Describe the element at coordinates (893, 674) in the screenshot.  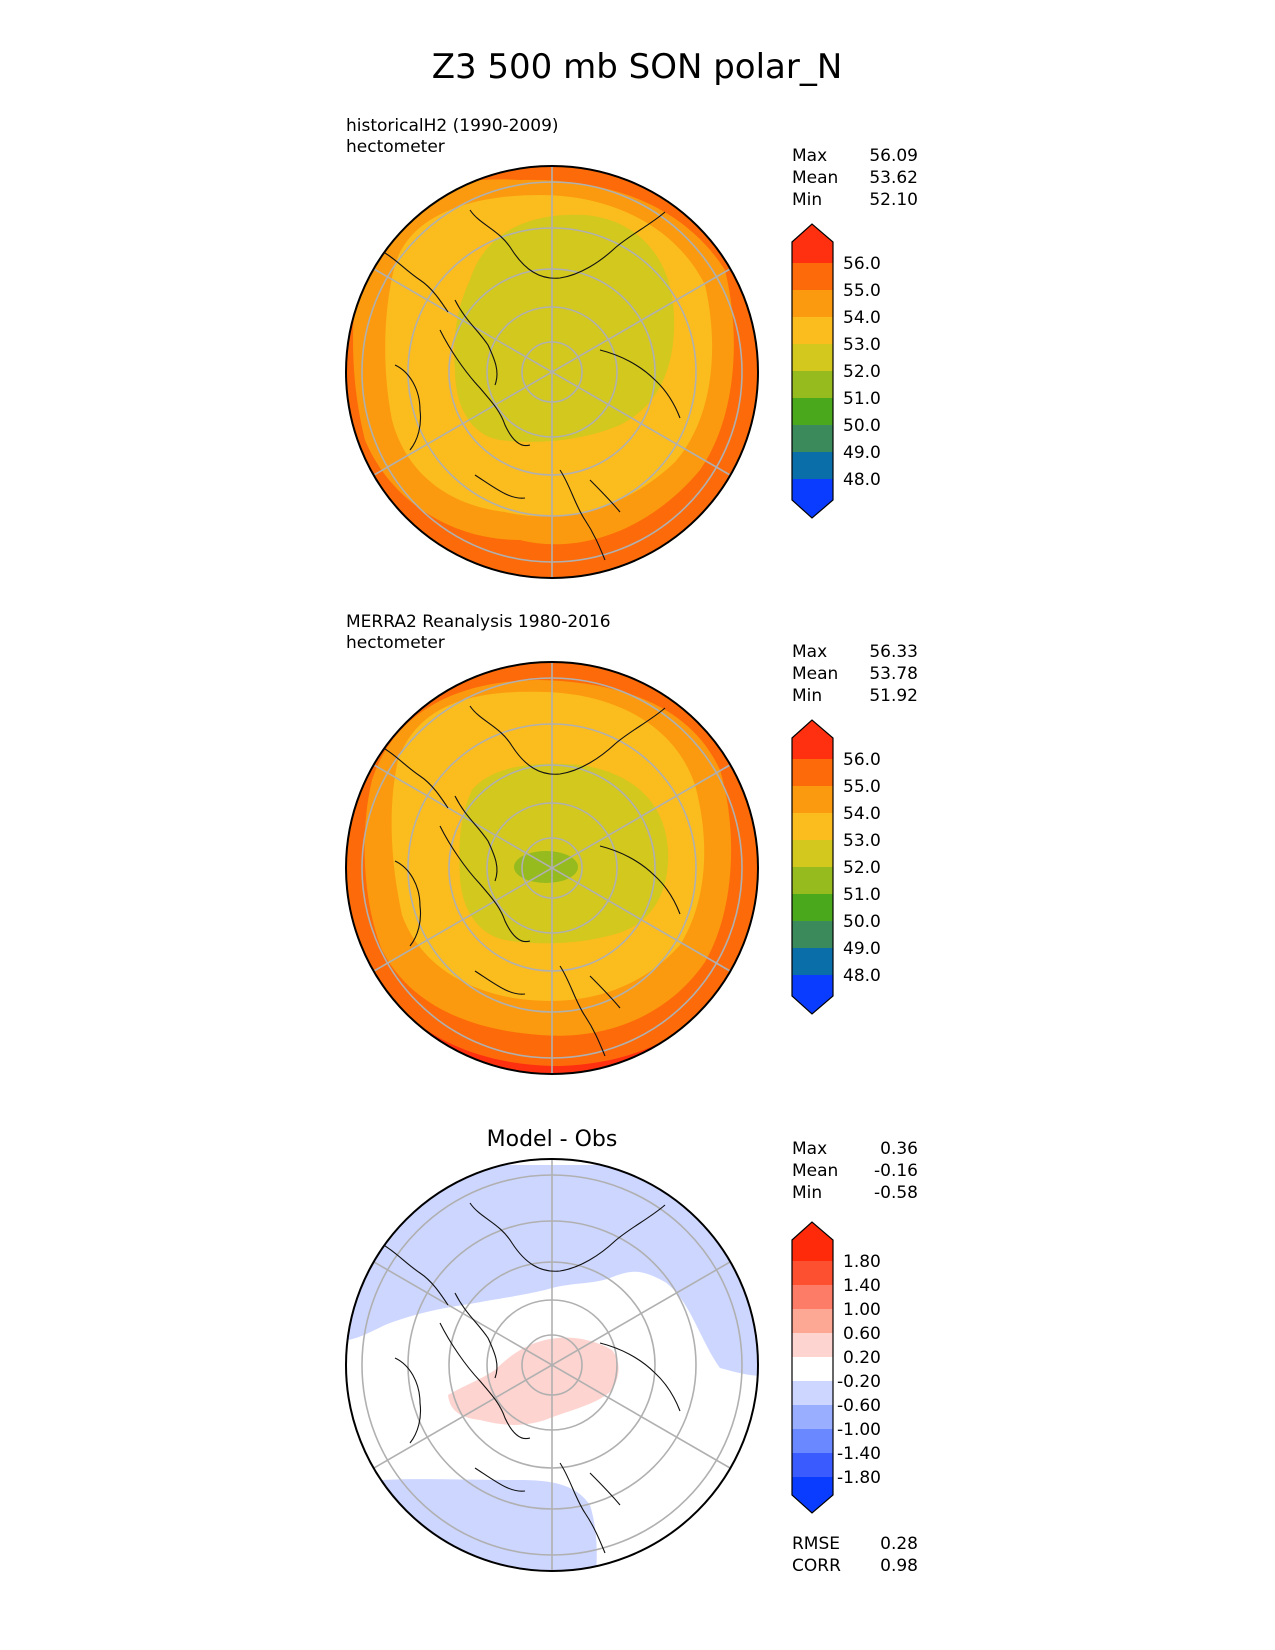
I see `stat-value-mean: 53.78` at that location.